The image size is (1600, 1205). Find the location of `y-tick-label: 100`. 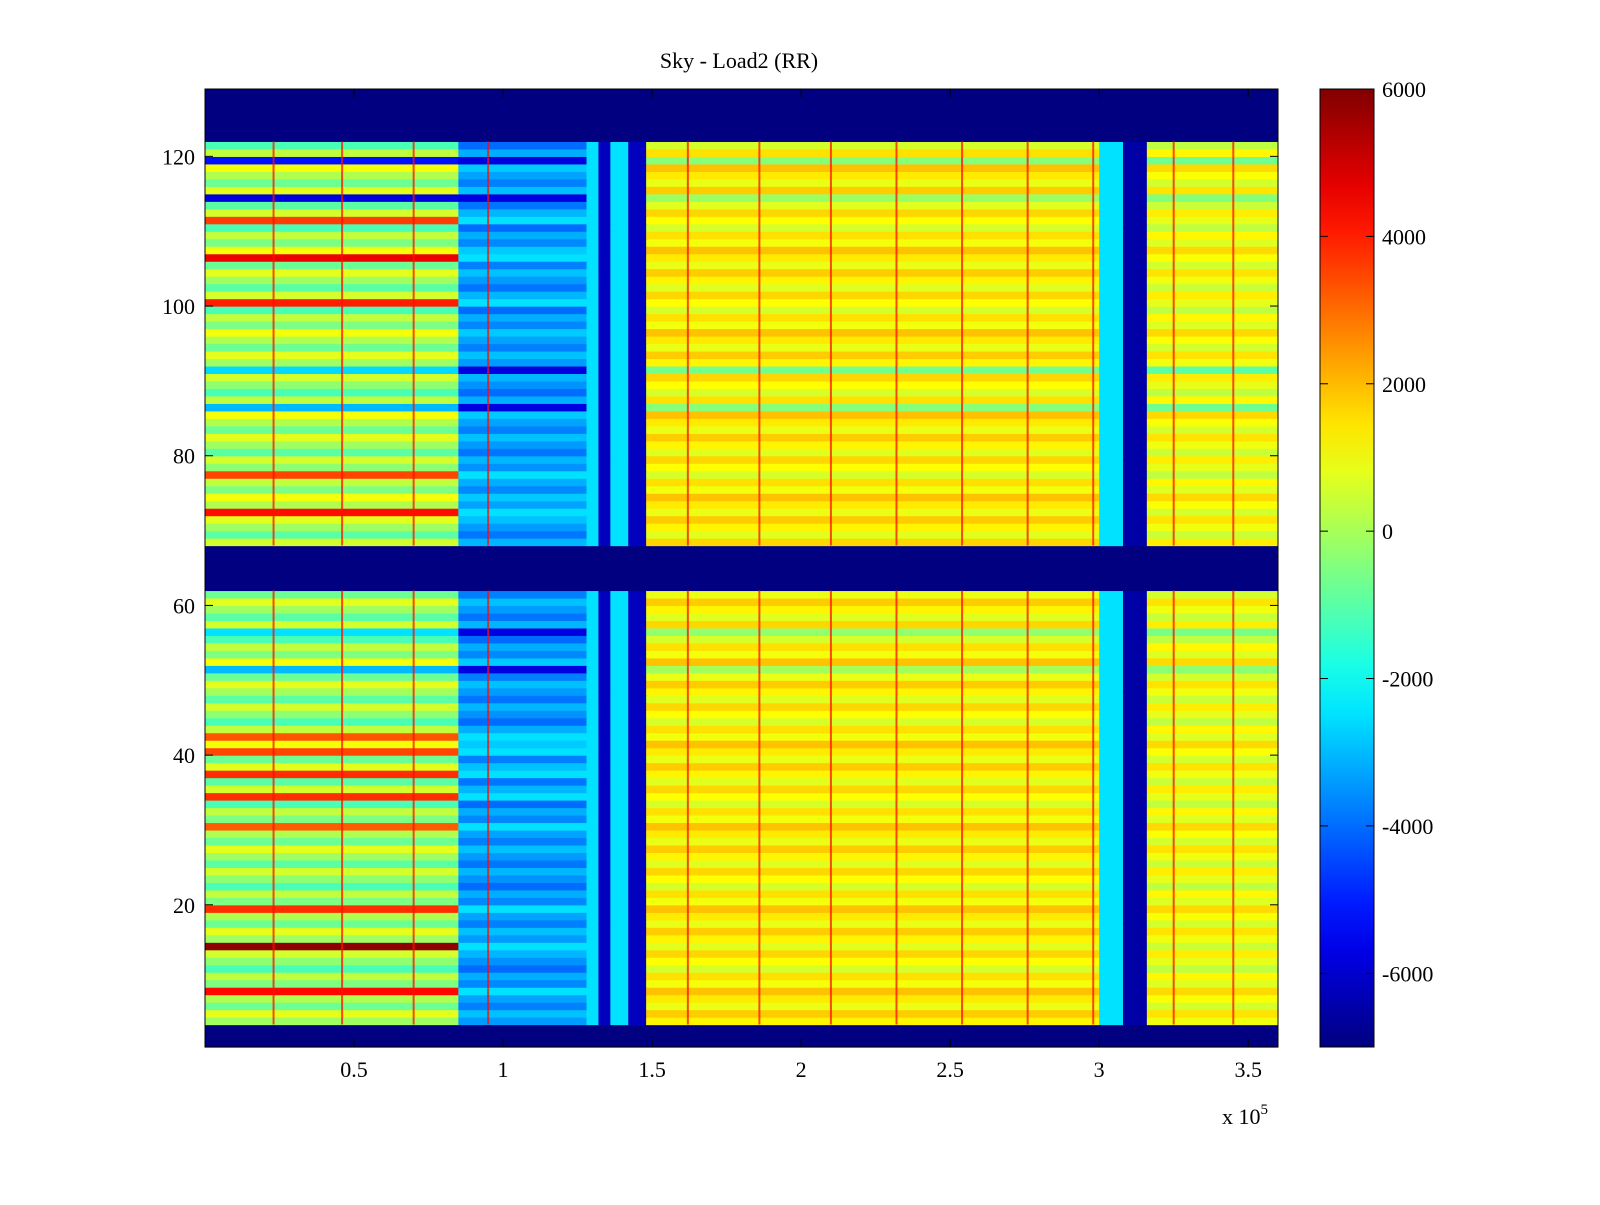

y-tick-label: 100 is located at coordinates (178, 306).